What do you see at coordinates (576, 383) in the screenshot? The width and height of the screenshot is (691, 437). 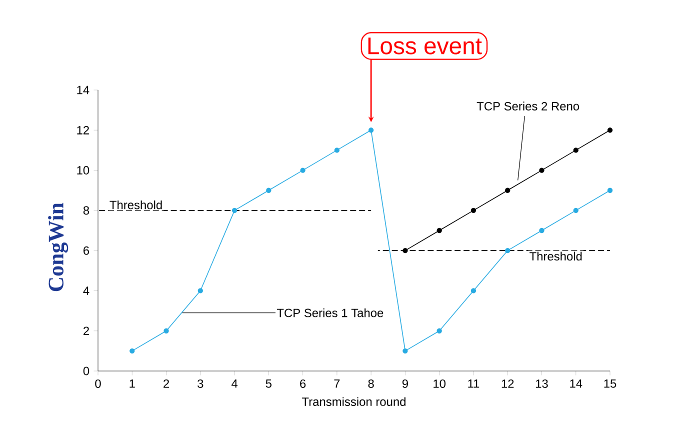 I see `x-tick-label: 14` at bounding box center [576, 383].